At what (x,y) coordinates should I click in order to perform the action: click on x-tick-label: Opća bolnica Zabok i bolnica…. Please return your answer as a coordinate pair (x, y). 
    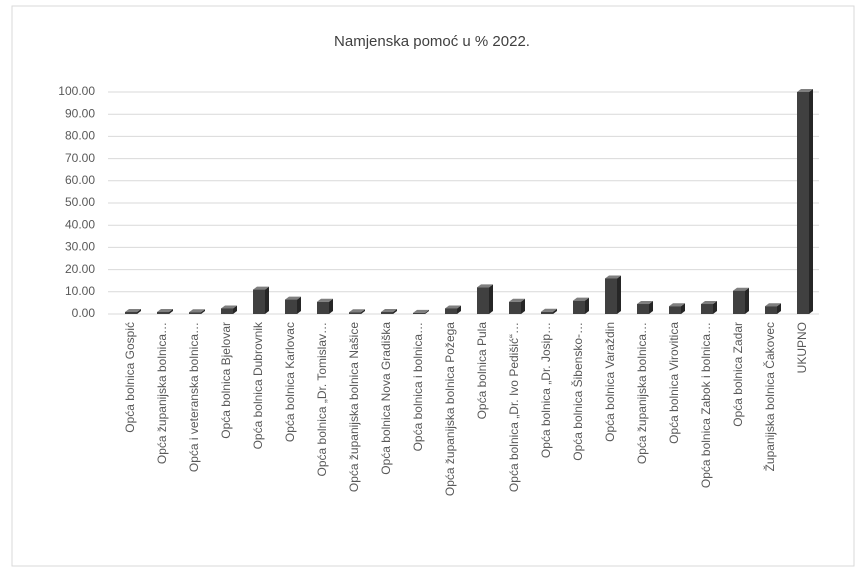
    Looking at the image, I should click on (706, 405).